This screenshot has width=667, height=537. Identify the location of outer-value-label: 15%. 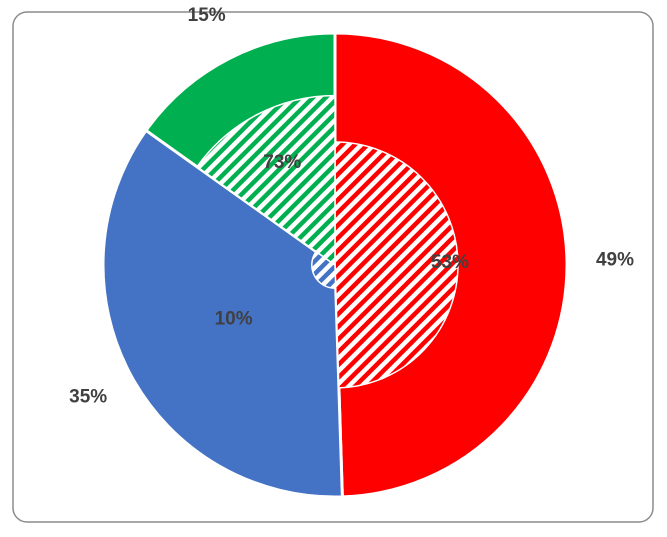
(207, 15).